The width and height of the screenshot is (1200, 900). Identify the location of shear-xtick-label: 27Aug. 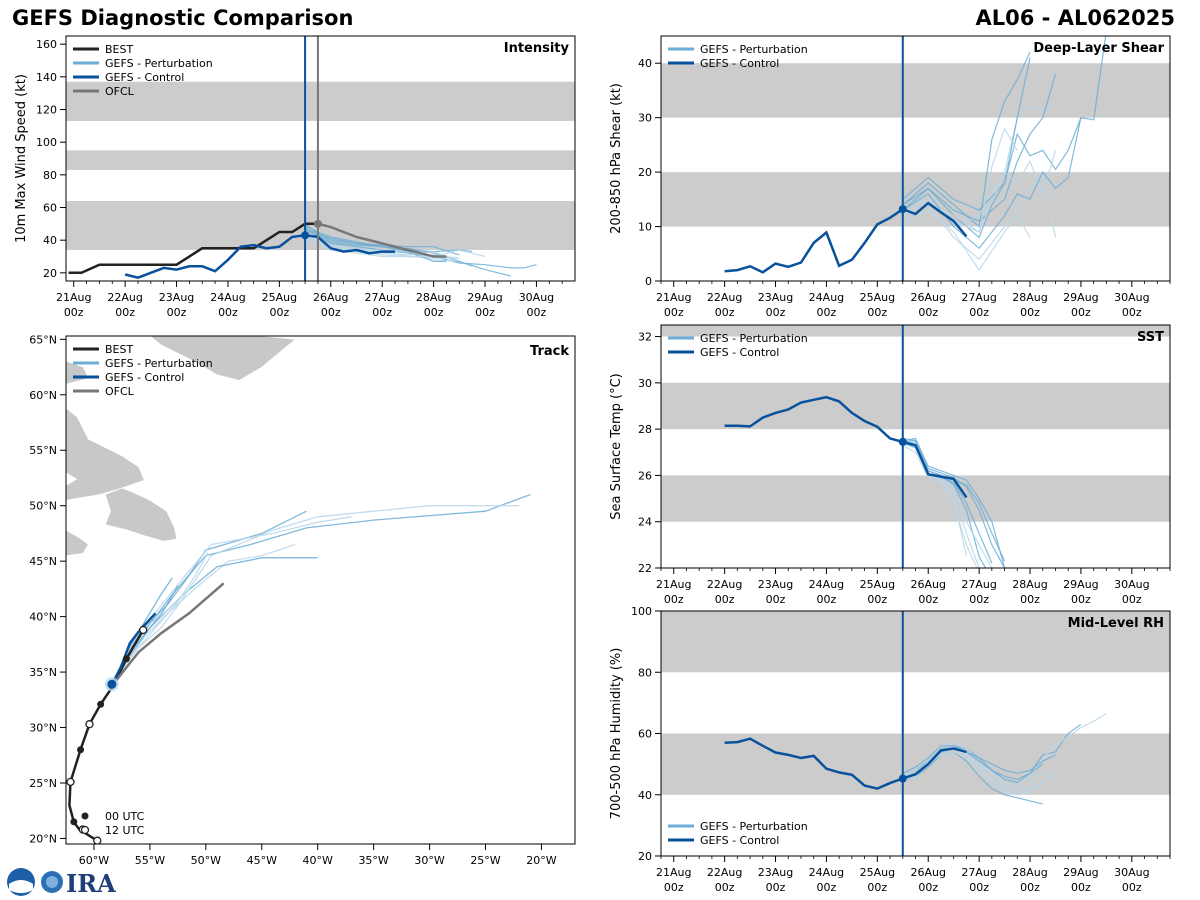
(978, 297).